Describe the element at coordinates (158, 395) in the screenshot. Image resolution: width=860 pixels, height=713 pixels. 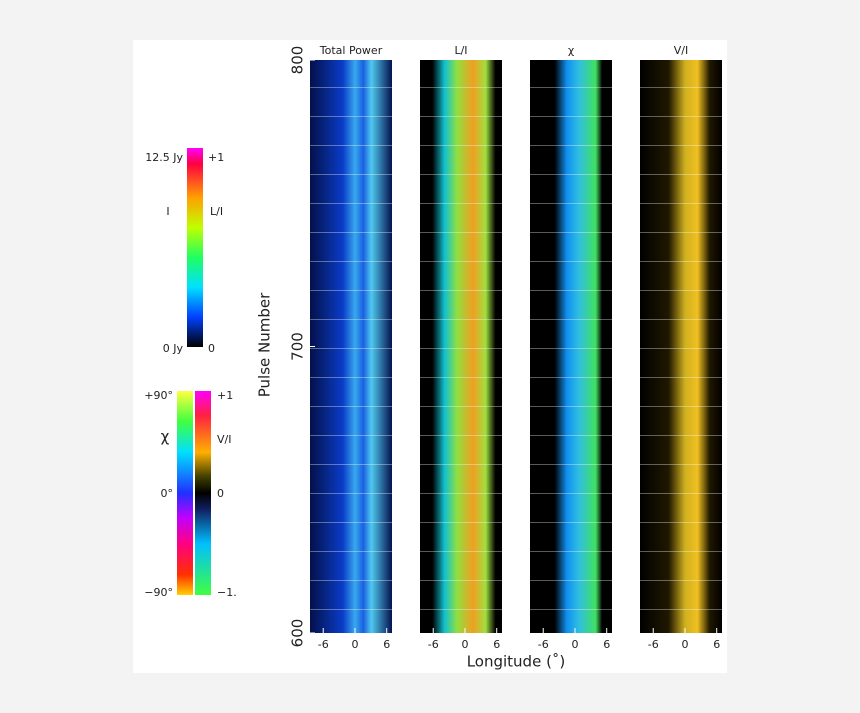
I see `cb-label: +90°` at that location.